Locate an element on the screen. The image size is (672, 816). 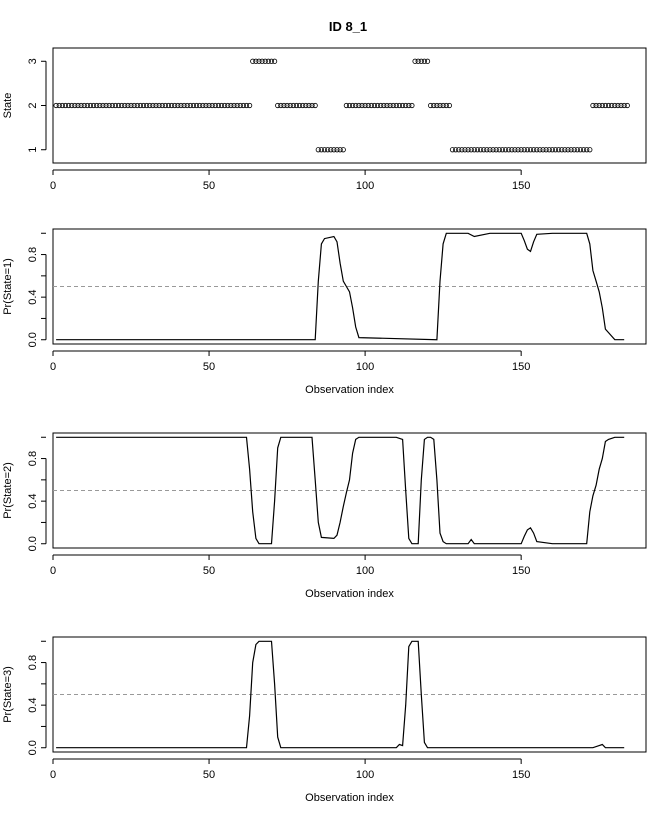
y-axis: 1 2 3 is located at coordinates (37, 105).